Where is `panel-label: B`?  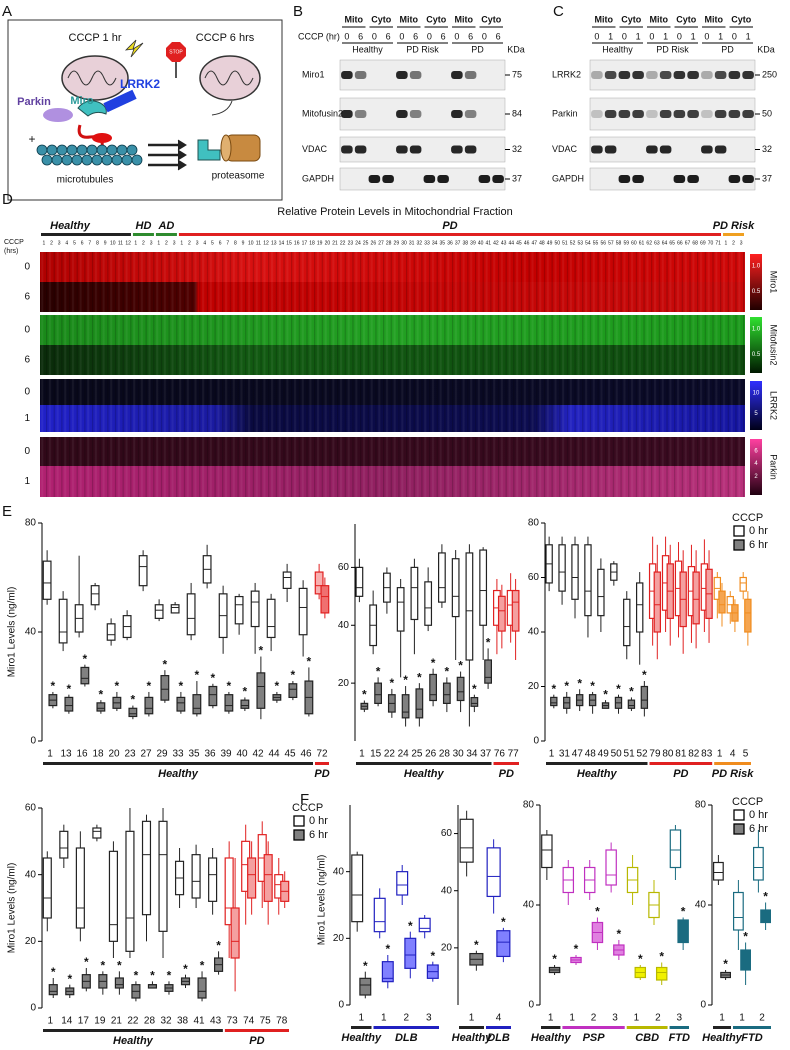
panel-label: B is located at coordinates (298, 11).